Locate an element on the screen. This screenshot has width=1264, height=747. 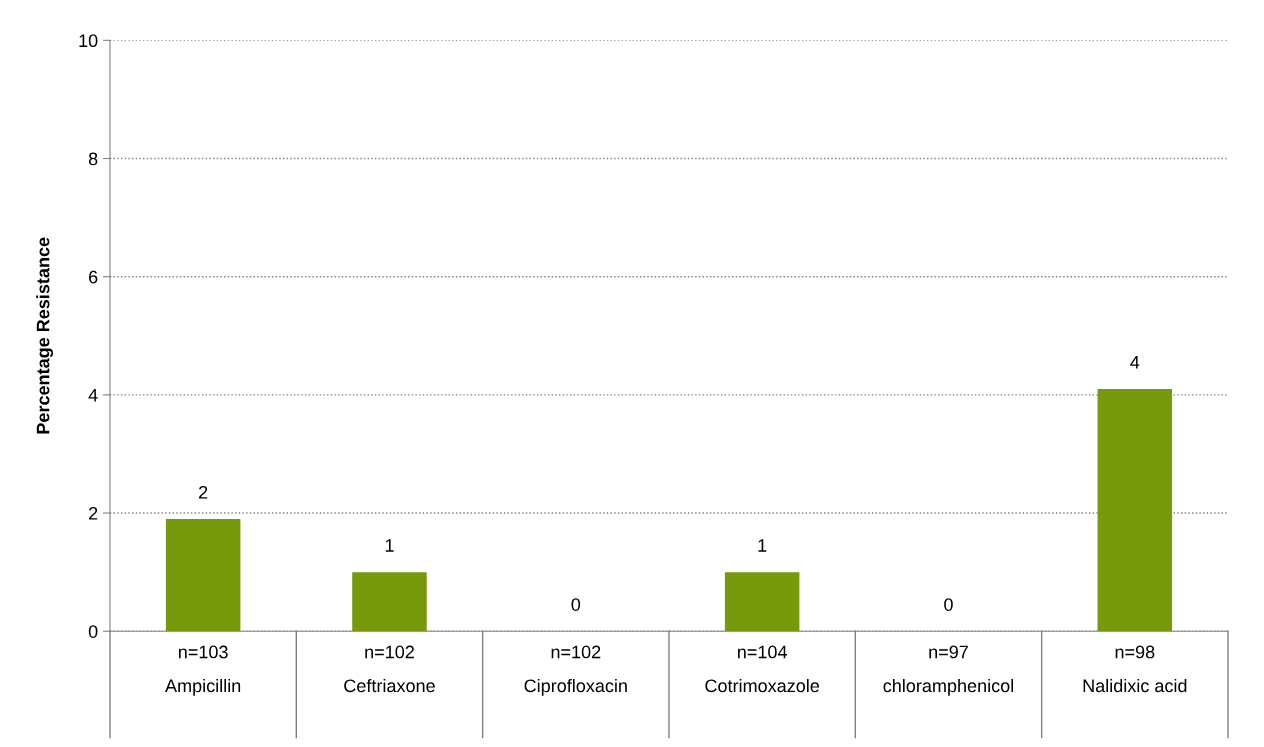
y-tick-label: 4 is located at coordinates (93, 395).